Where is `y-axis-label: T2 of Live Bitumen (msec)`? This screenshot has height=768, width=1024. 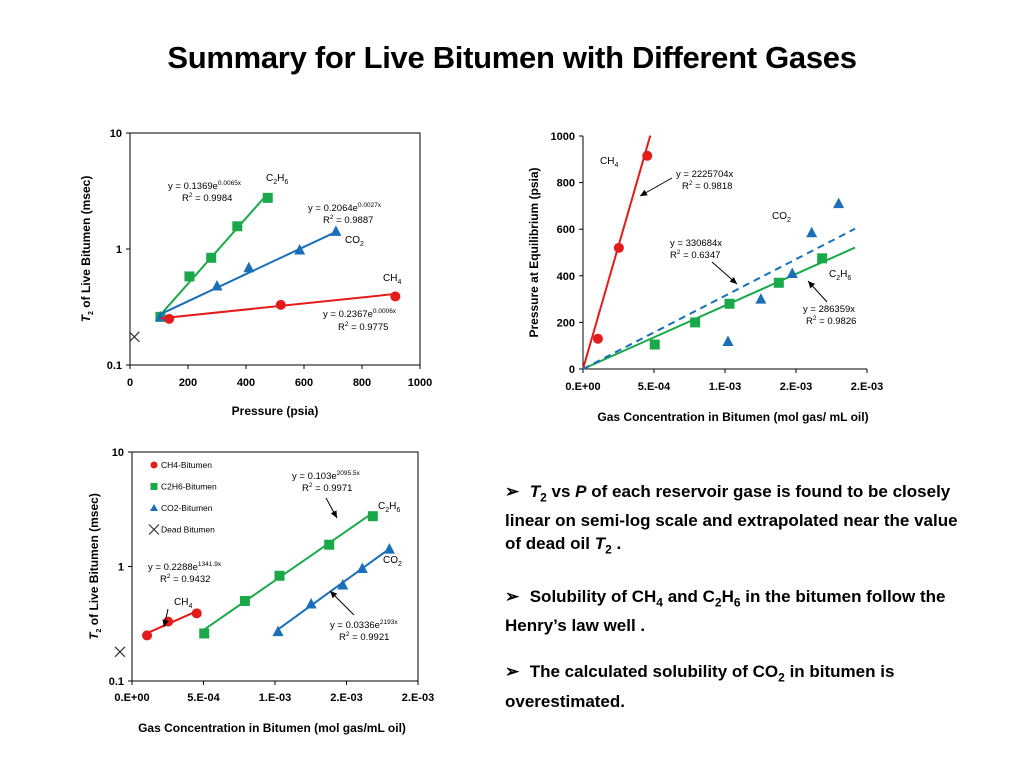
y-axis-label: T2 of Live Bitumen (msec) is located at coordinates (95, 566).